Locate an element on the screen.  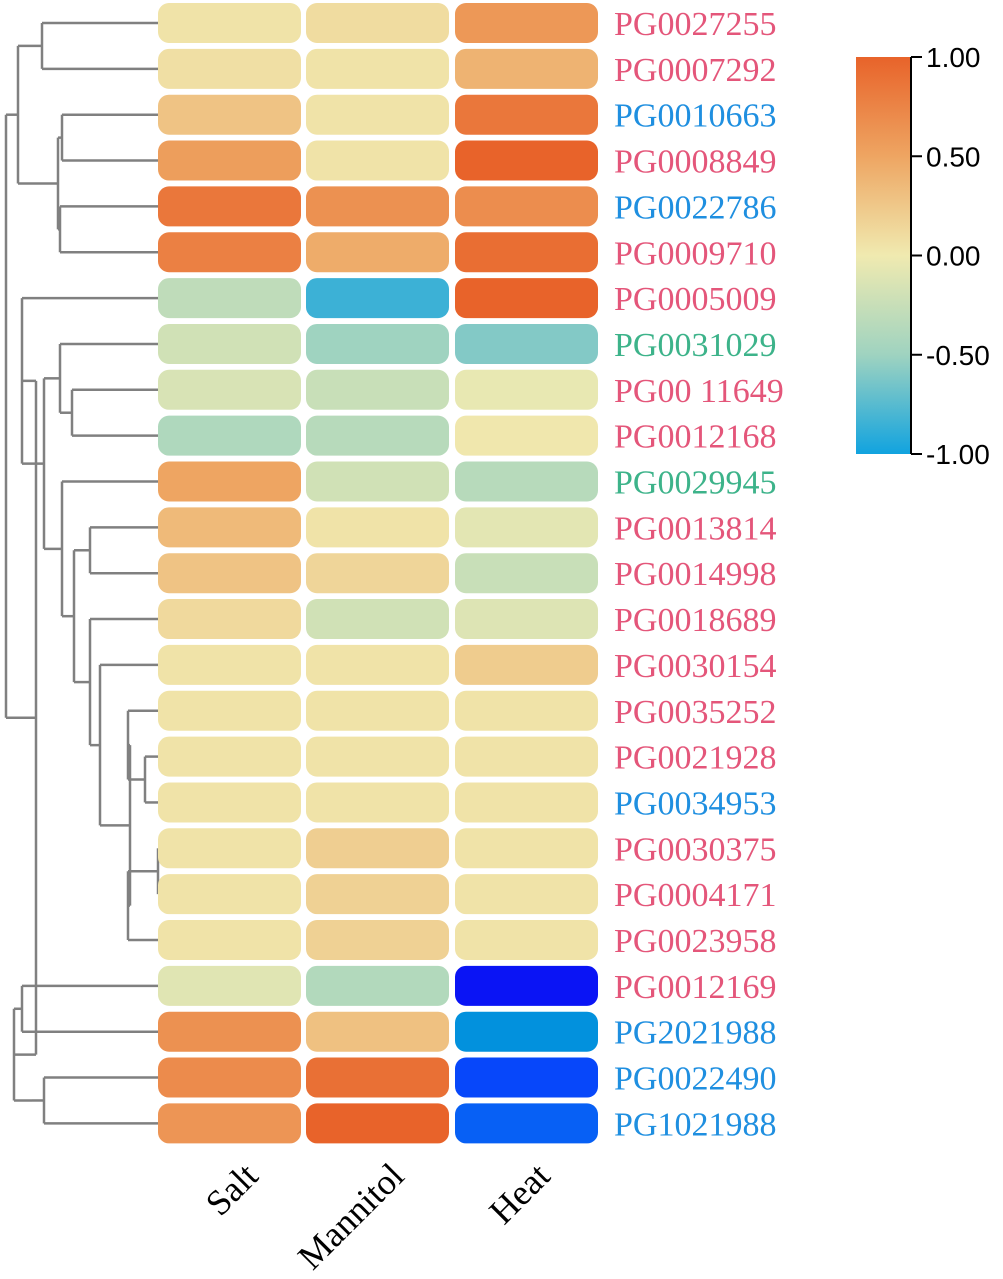
colorbar-tick-label: -0.50 is located at coordinates (958, 355).